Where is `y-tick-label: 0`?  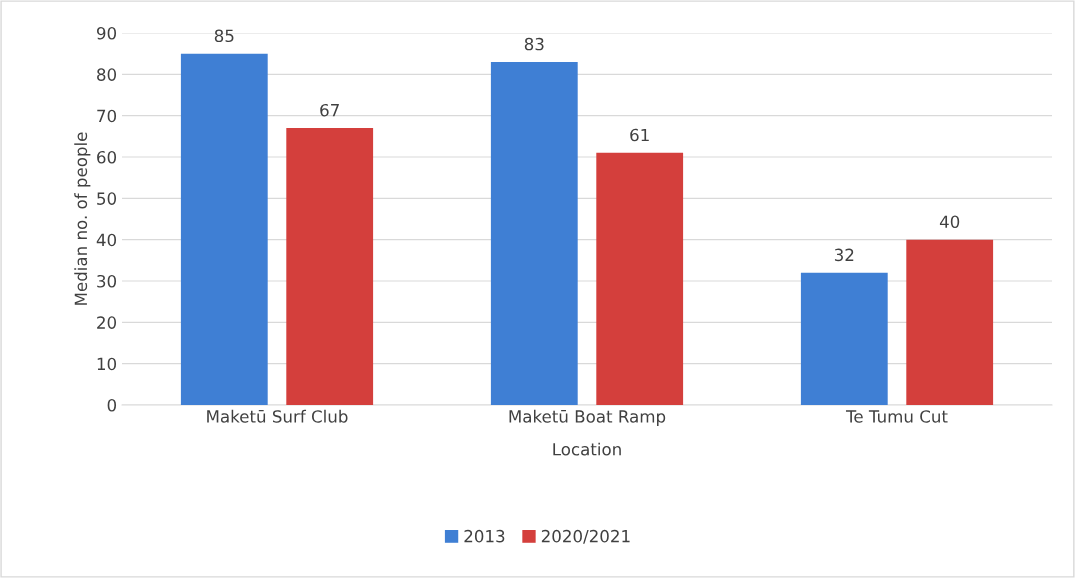
y-tick-label: 0 is located at coordinates (112, 405).